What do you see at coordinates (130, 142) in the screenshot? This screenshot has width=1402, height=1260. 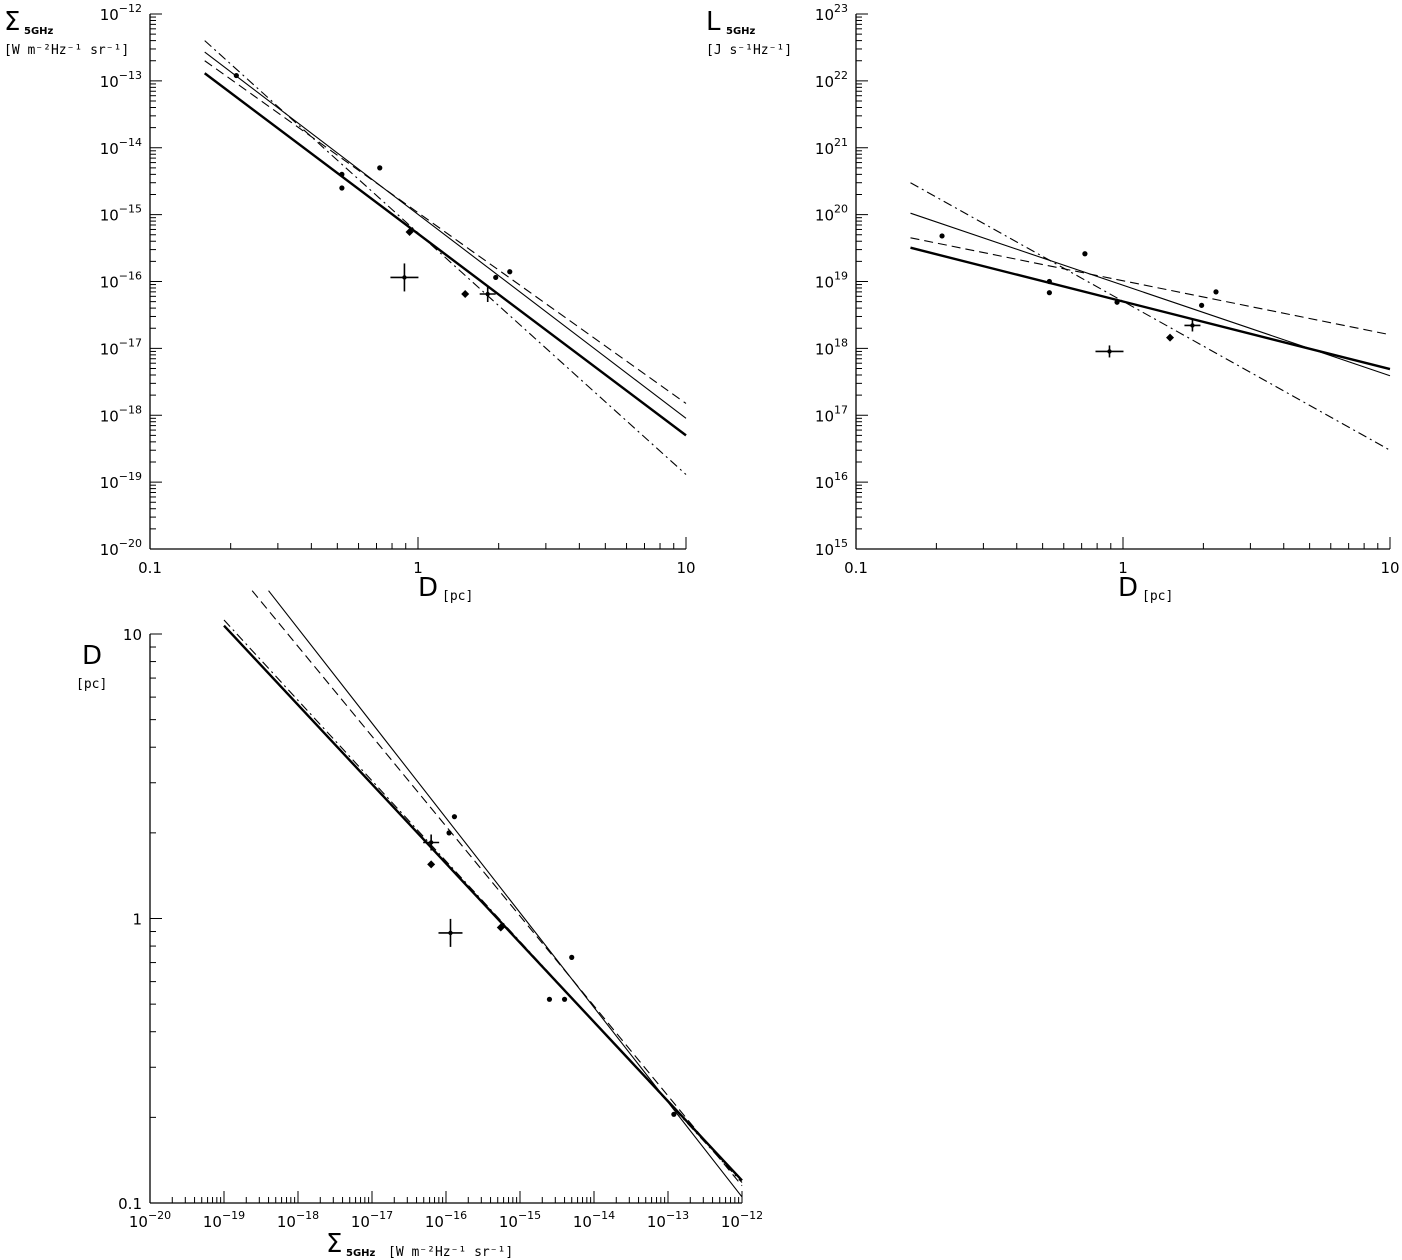 I see `y-tick-label-exponent: −14` at bounding box center [130, 142].